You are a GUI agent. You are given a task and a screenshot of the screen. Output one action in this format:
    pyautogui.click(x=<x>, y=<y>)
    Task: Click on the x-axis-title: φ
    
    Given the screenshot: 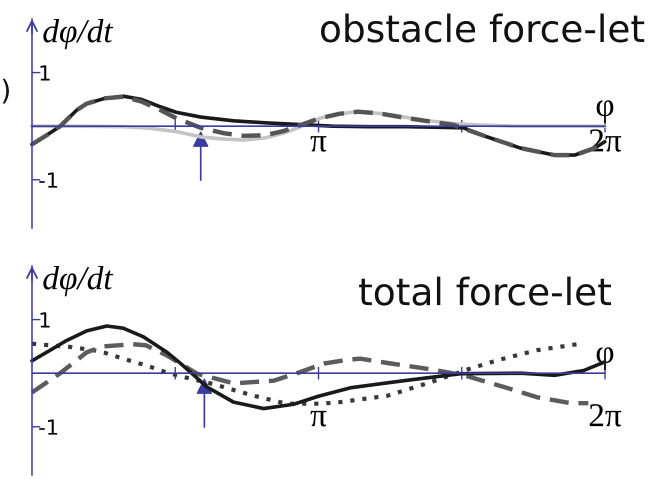 What is the action you would take?
    pyautogui.click(x=605, y=112)
    